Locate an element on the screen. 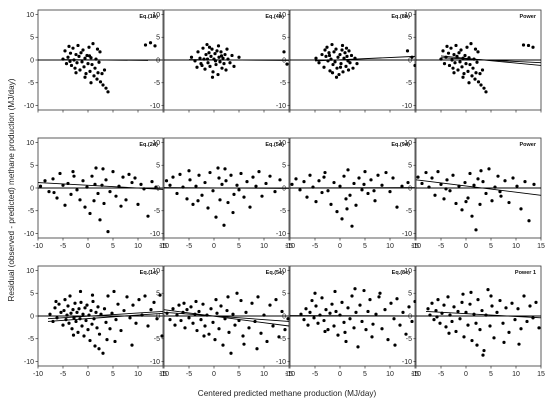 This screenshot has width=550, height=402. panel-label: Eq.(8b) is located at coordinates (400, 17).